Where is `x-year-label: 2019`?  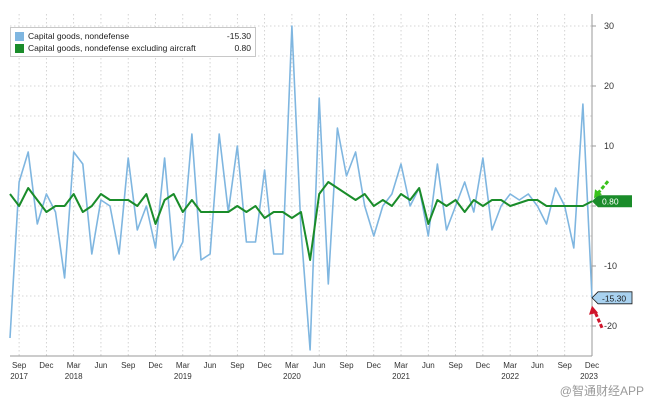
x-year-label: 2019 is located at coordinates (183, 376).